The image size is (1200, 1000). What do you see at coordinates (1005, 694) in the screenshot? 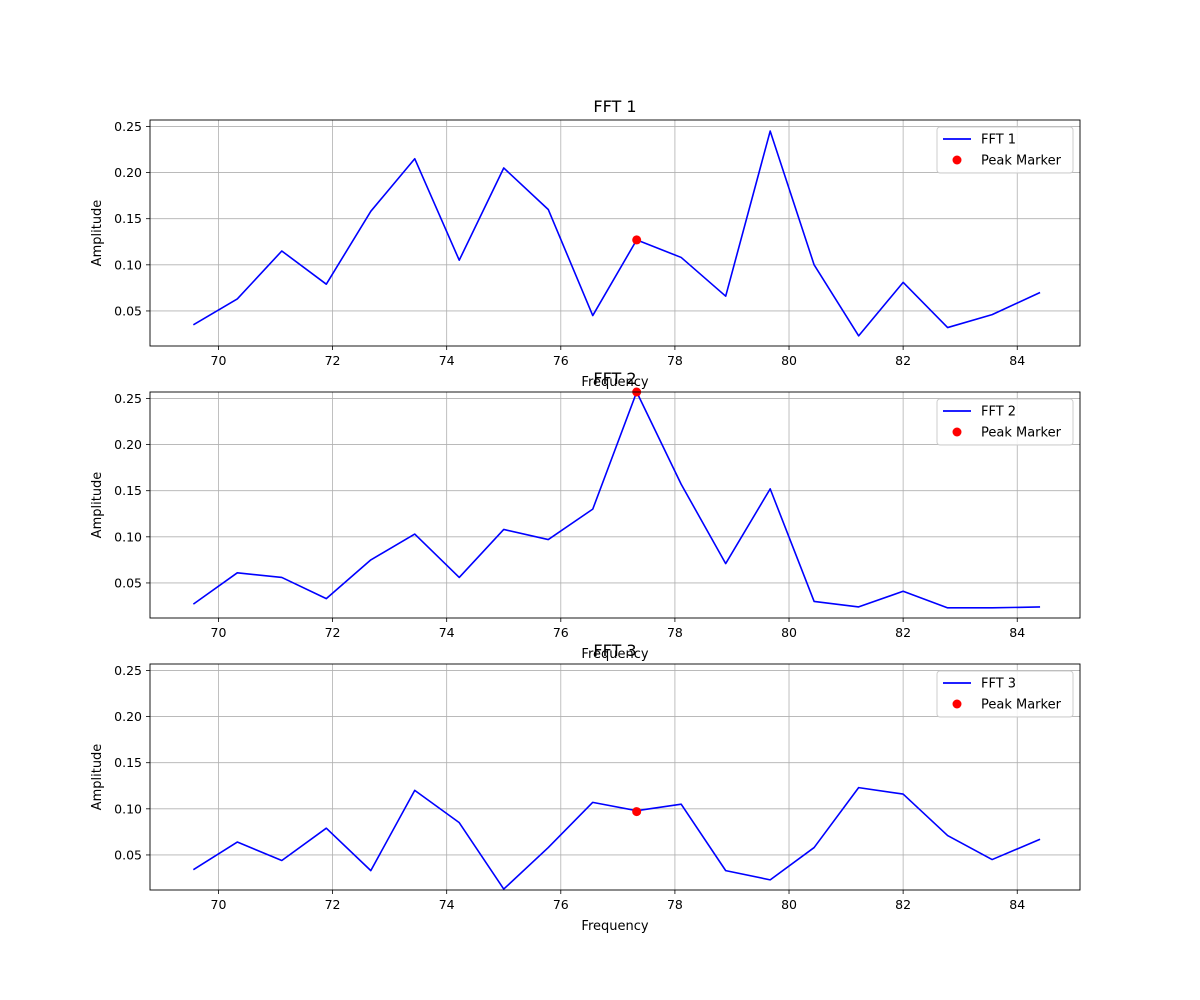
I see `legend: FFT 3 Peak Marker` at bounding box center [1005, 694].